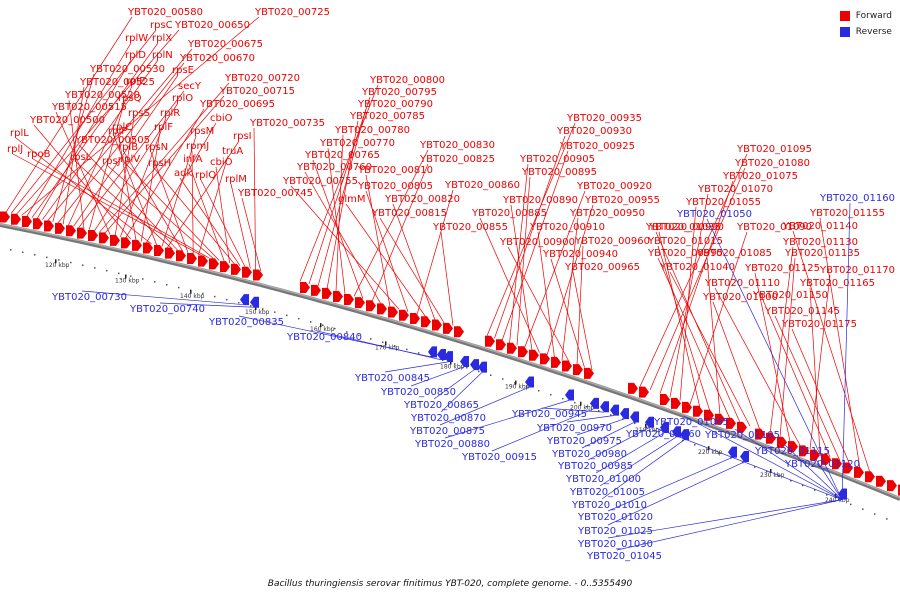 The image size is (900, 600). What do you see at coordinates (236, 179) in the screenshot?
I see `forward-gene-label: rplM` at bounding box center [236, 179].